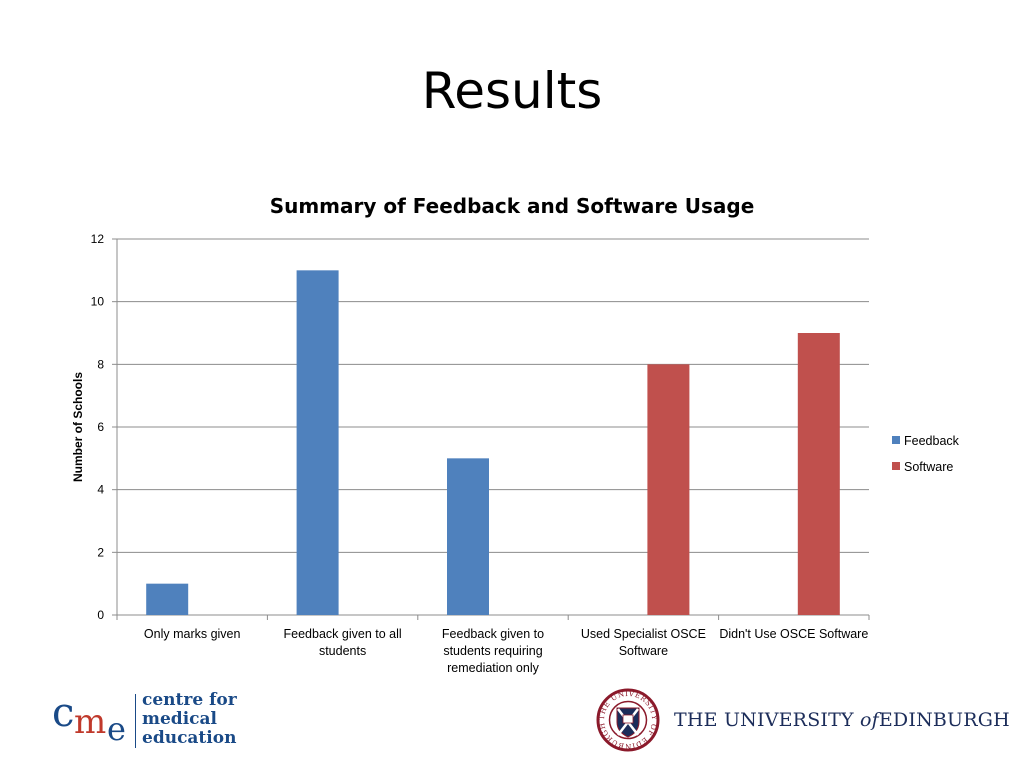  I want to click on legend: Feedback Software, so click(926, 454).